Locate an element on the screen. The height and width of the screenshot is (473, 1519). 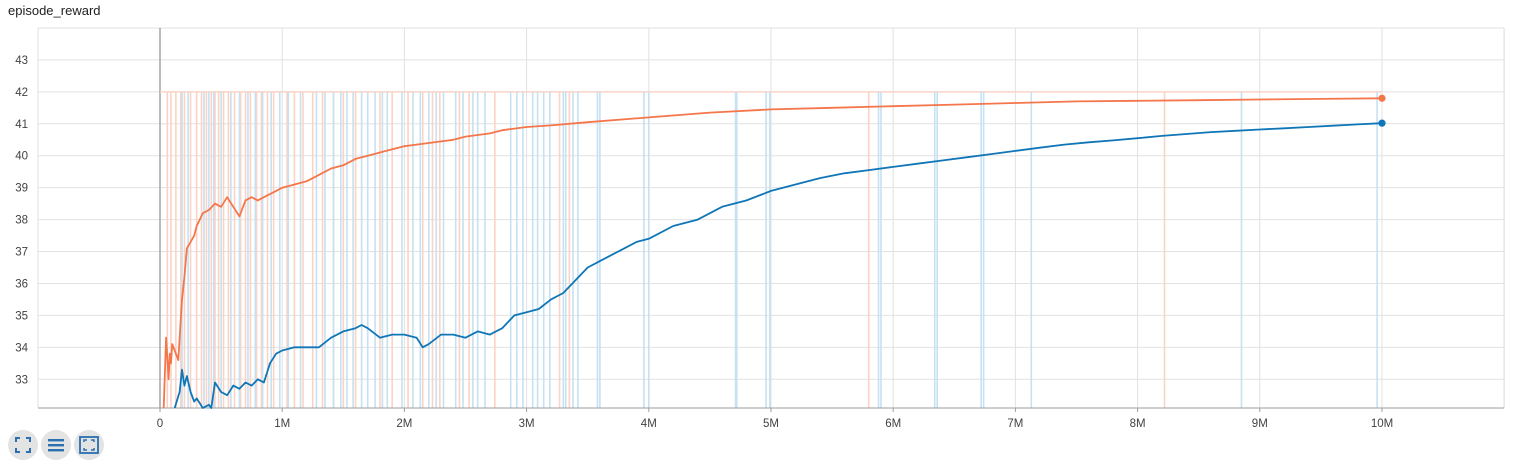
x-tick-labels: 0 1M 2M 3M 4M 5M 6M 7M 8M 9M 10M is located at coordinates (775, 424).